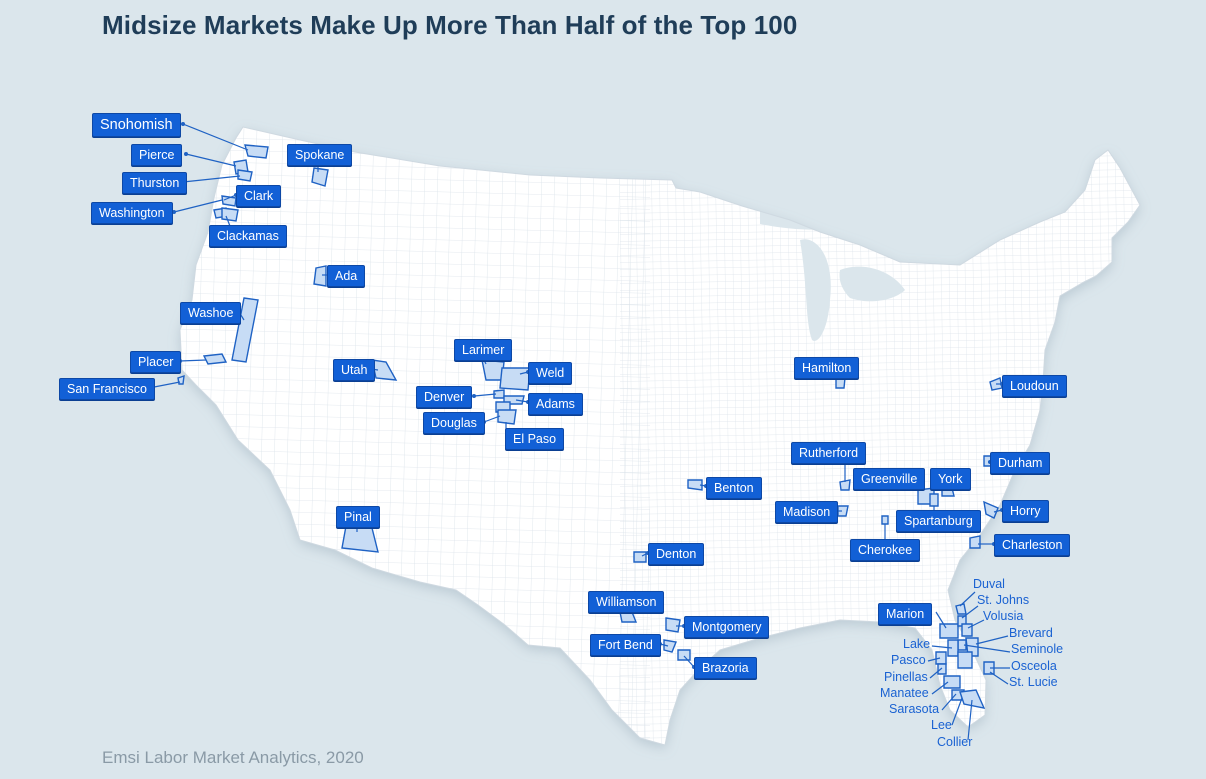 The image size is (1206, 779). What do you see at coordinates (444, 397) in the screenshot?
I see `label-denver: Denver` at bounding box center [444, 397].